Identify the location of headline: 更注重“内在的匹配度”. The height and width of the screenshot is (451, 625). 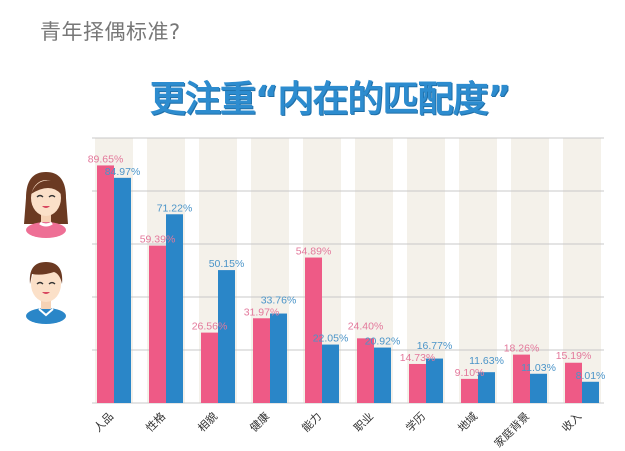
(330, 99).